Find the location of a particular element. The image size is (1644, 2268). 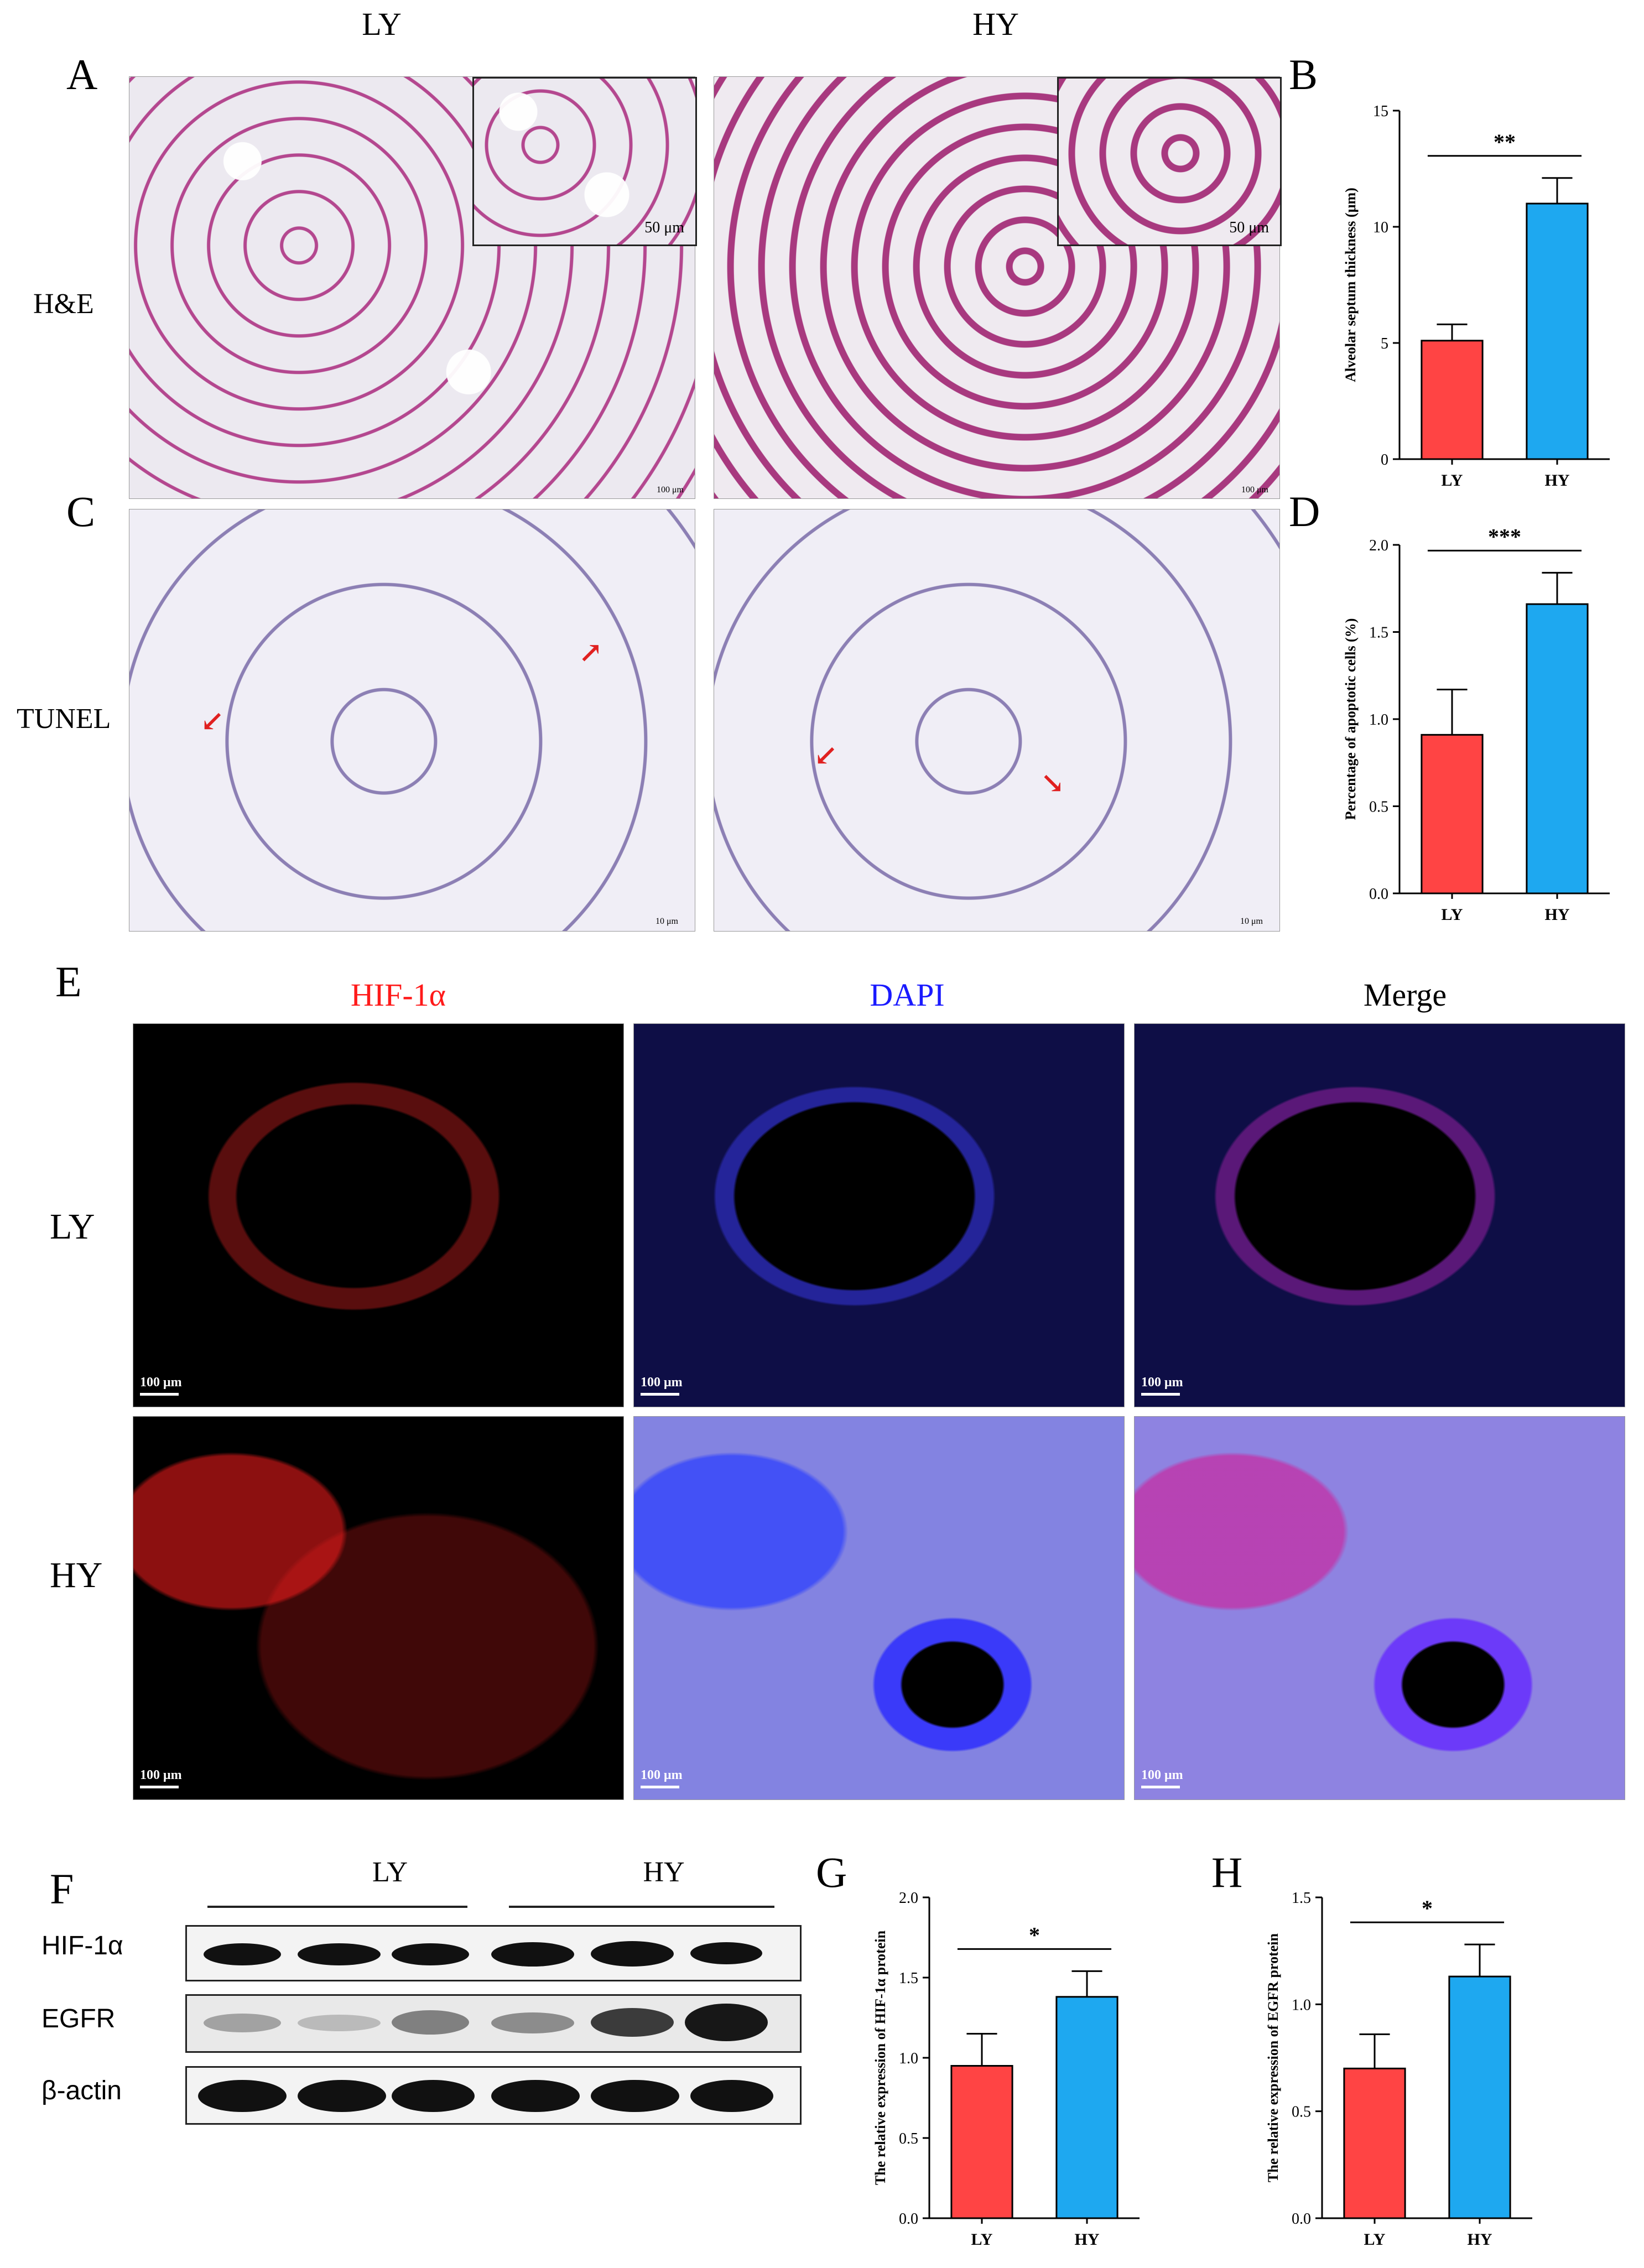

blot-label-hif: HIF-1α is located at coordinates (82, 1946).